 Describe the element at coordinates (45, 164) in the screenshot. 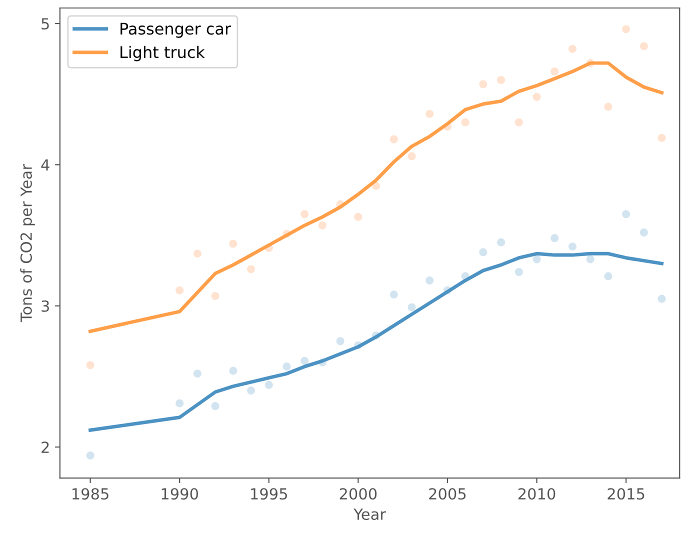

I see `y-tick-label: 4` at that location.